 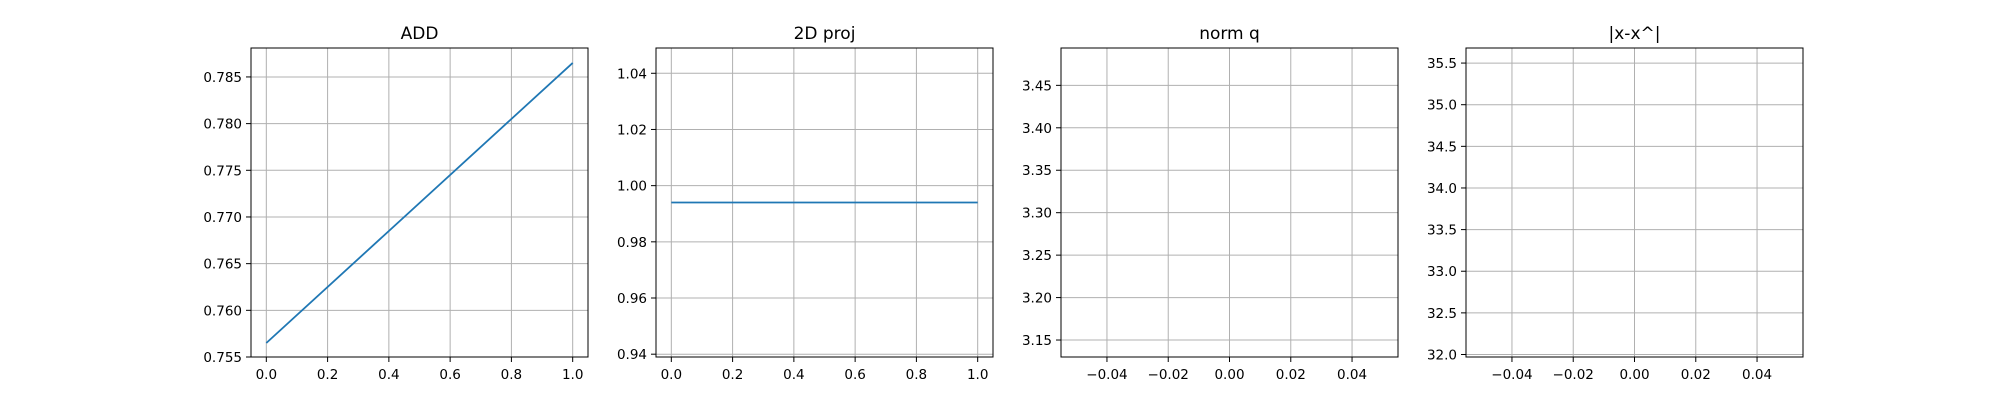 What do you see at coordinates (1037, 171) in the screenshot?
I see `y-tick-label: 3.35` at bounding box center [1037, 171].